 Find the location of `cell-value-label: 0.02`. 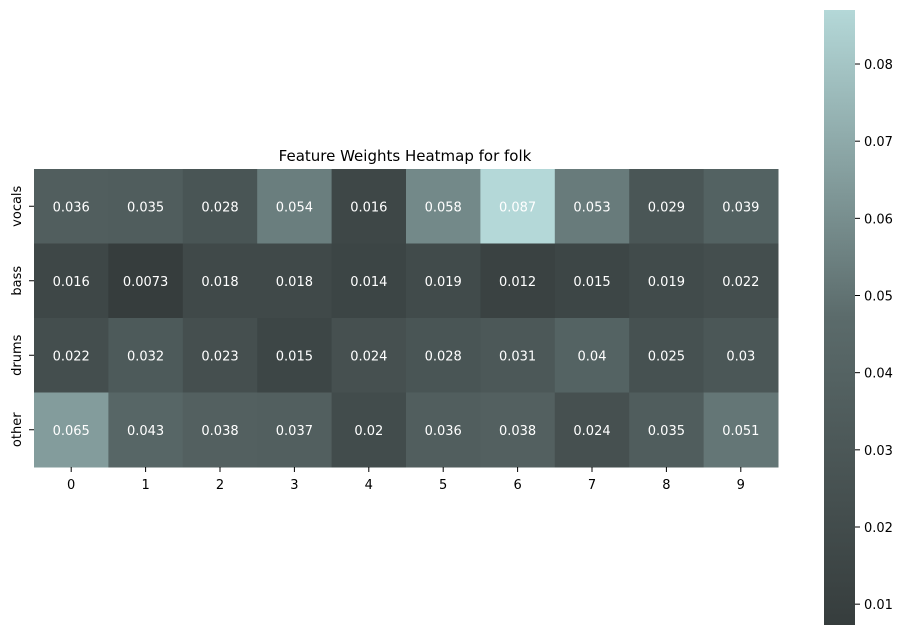

cell-value-label: 0.02 is located at coordinates (368, 431).